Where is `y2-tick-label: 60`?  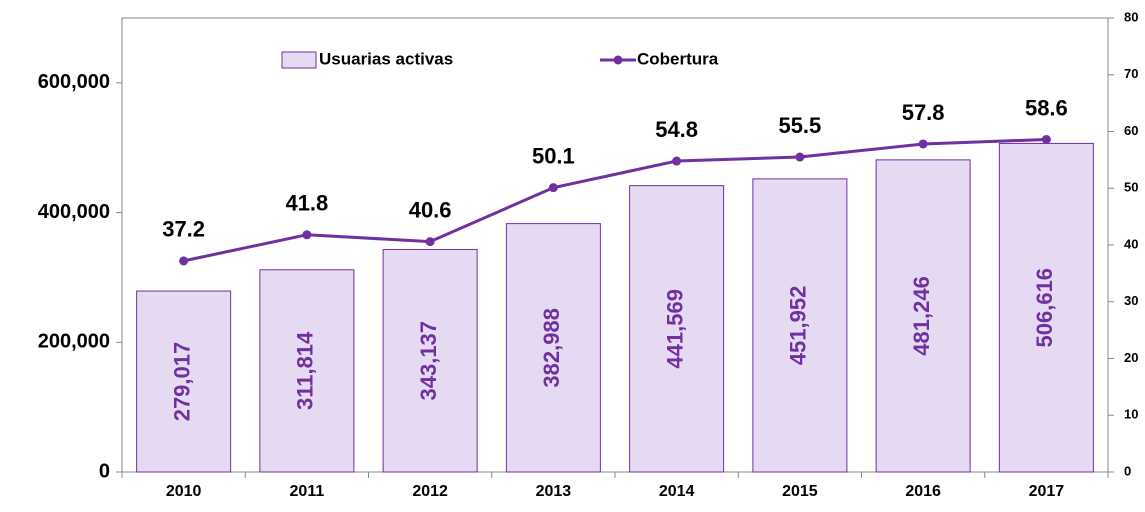
y2-tick-label: 60 is located at coordinates (1131, 130).